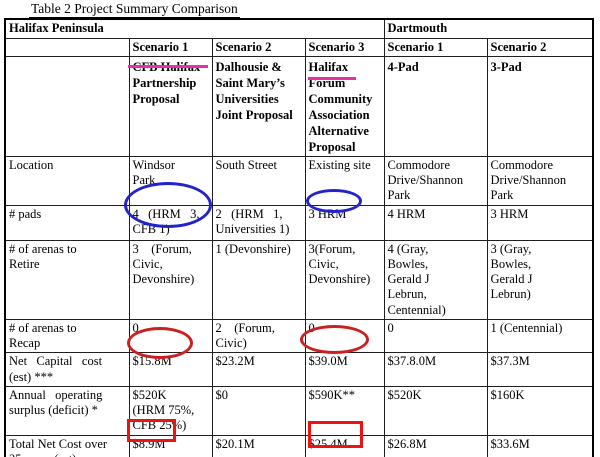 Image resolution: width=600 pixels, height=457 pixels. I want to click on cell: 2 (Forum, Civic), so click(258, 336).